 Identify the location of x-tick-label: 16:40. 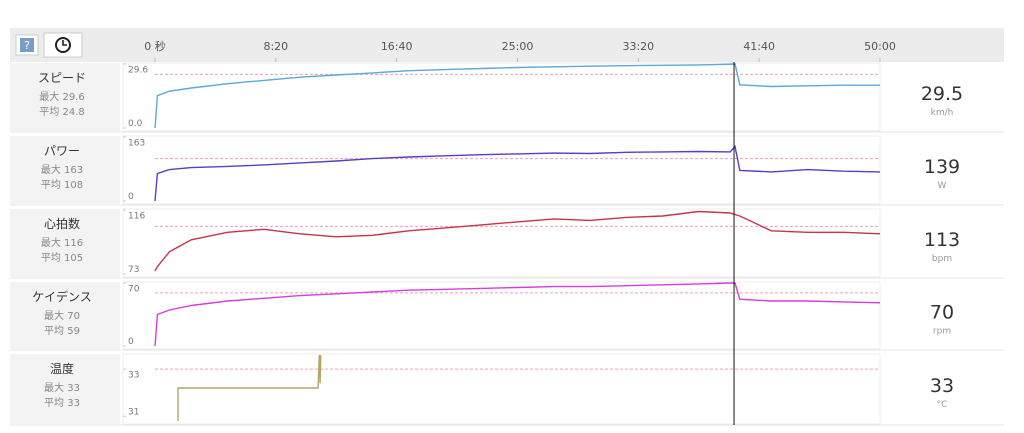
(397, 46).